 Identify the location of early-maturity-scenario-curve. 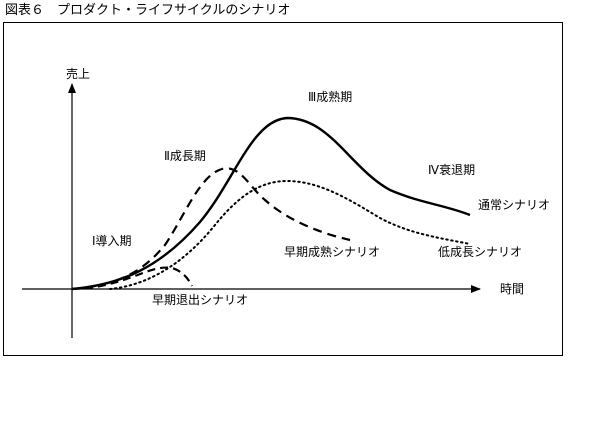
(211, 229).